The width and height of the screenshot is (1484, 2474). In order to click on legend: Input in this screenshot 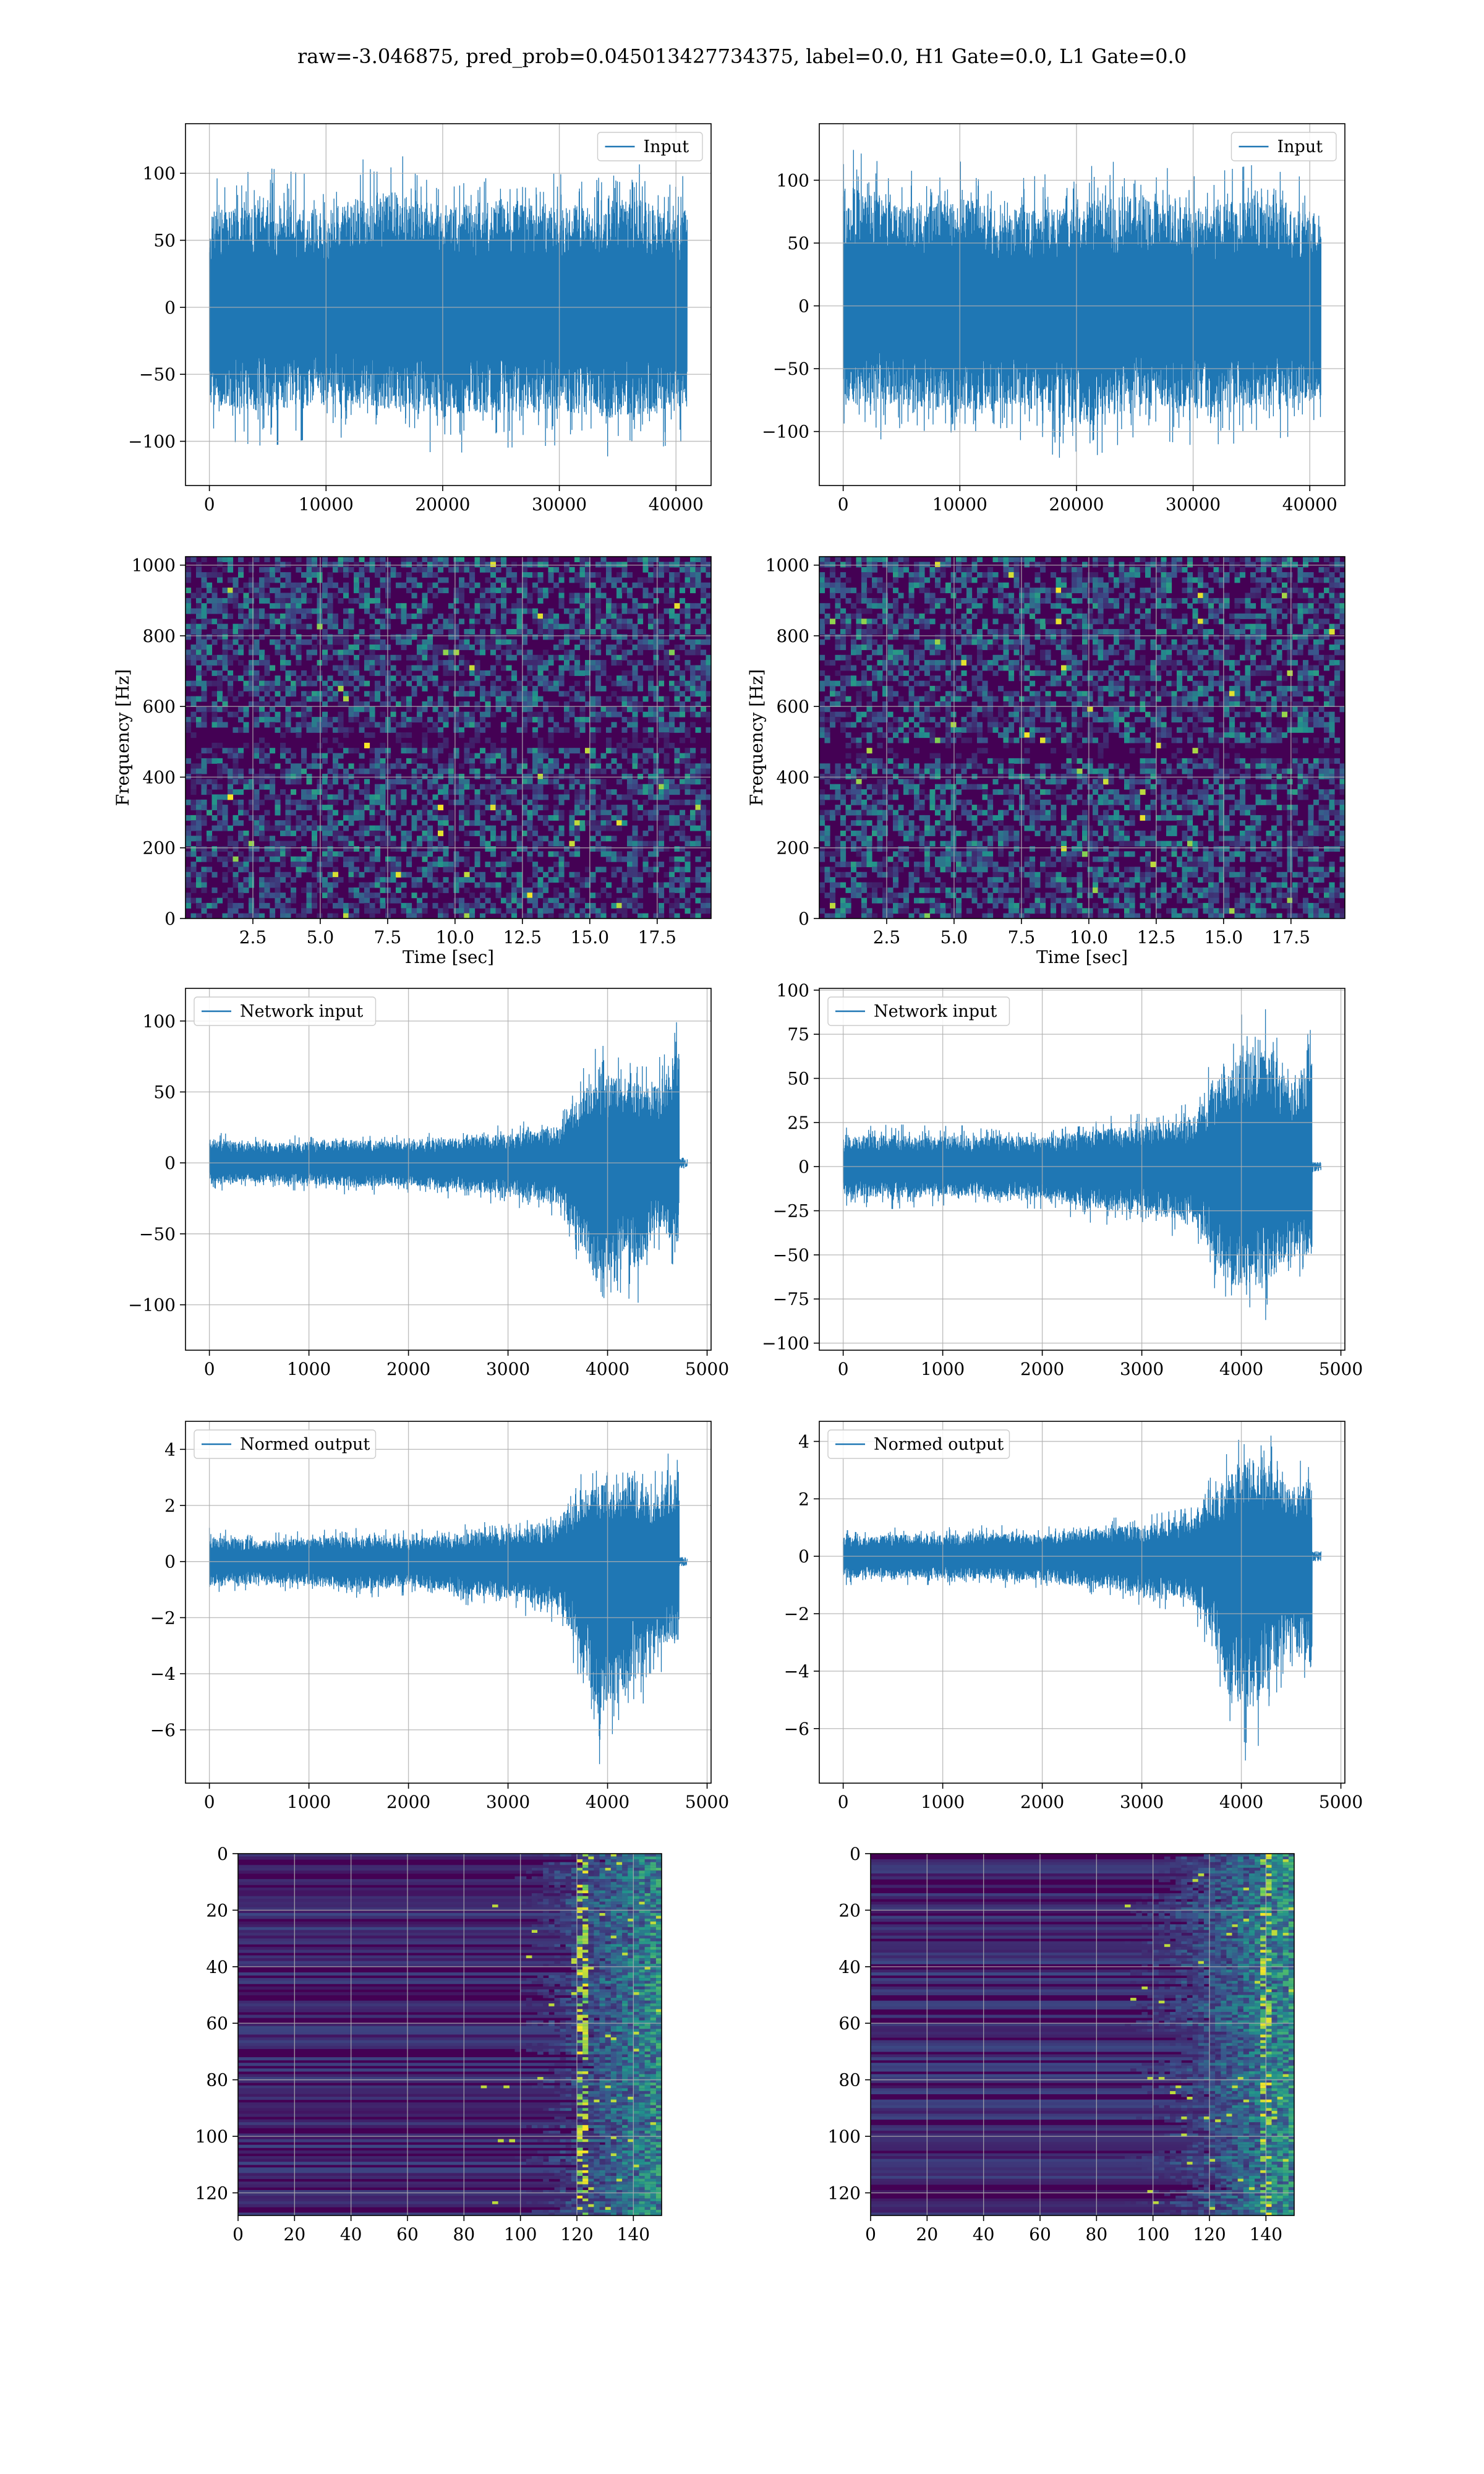, I will do `click(650, 146)`.